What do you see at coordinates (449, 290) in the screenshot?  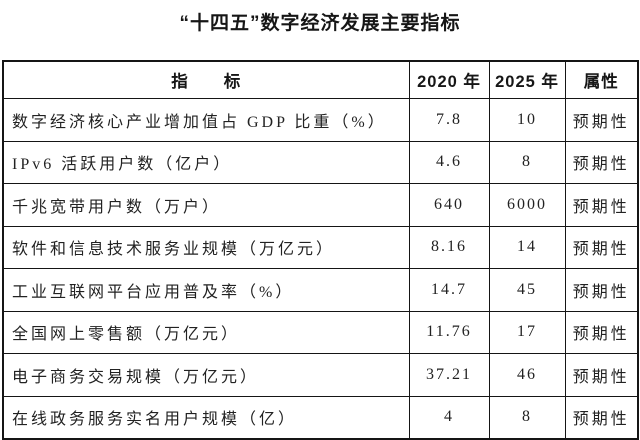 I see `cell-2020-value: 14.7` at bounding box center [449, 290].